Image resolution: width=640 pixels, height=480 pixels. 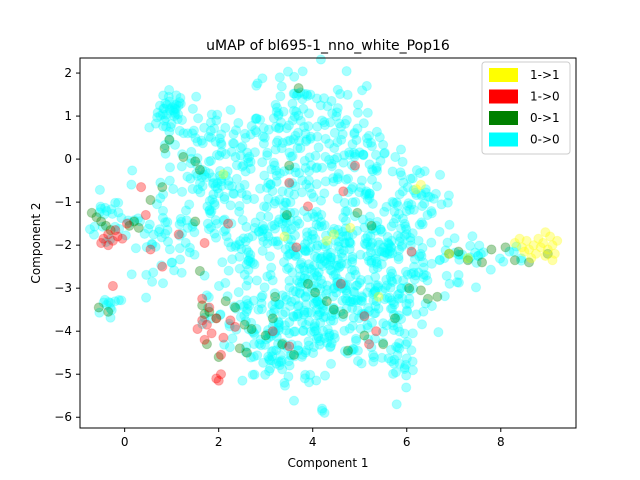 What do you see at coordinates (63, 417) in the screenshot?
I see `y-tick-label: −6` at bounding box center [63, 417].